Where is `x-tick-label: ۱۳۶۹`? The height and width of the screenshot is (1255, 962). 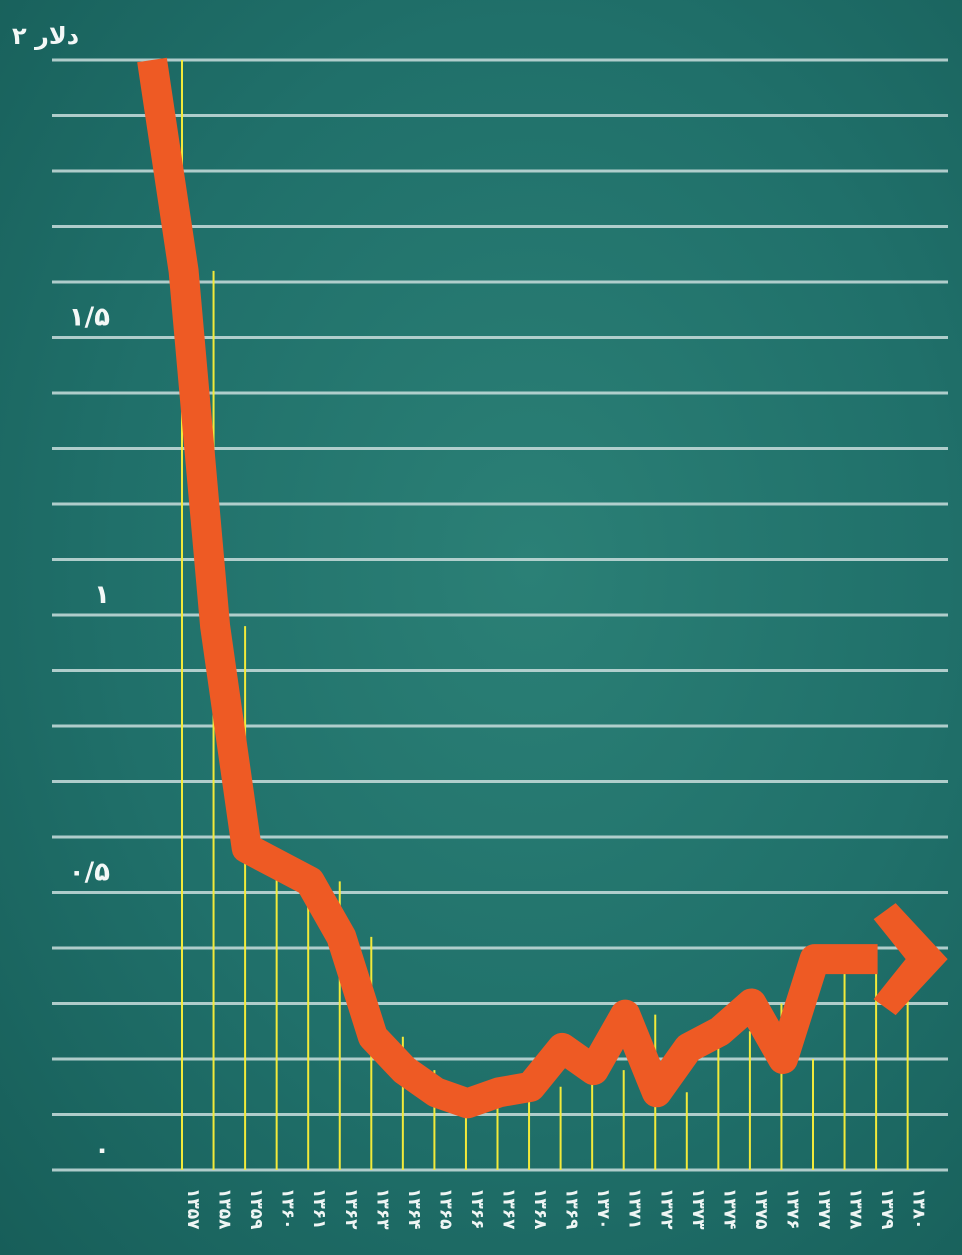 x-tick-label: ۱۳۶۹ is located at coordinates (572, 1209).